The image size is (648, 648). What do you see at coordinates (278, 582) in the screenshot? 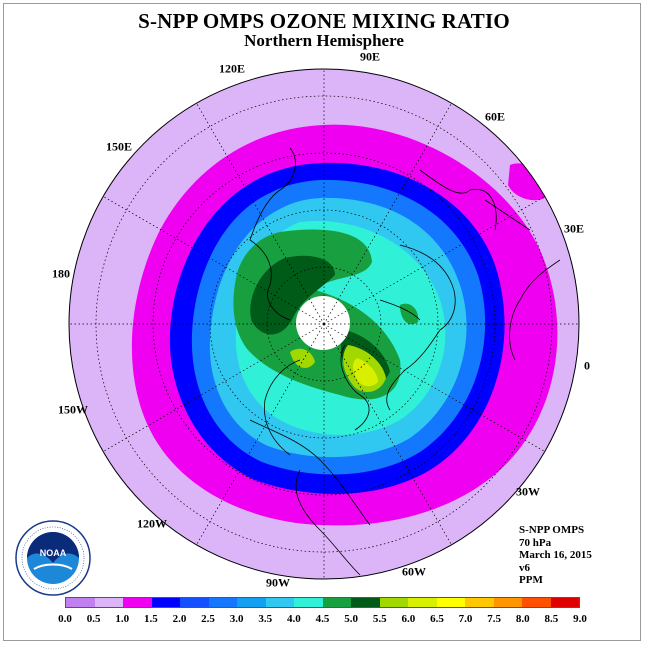
I see `lon-label-90w: 90W` at bounding box center [278, 582].